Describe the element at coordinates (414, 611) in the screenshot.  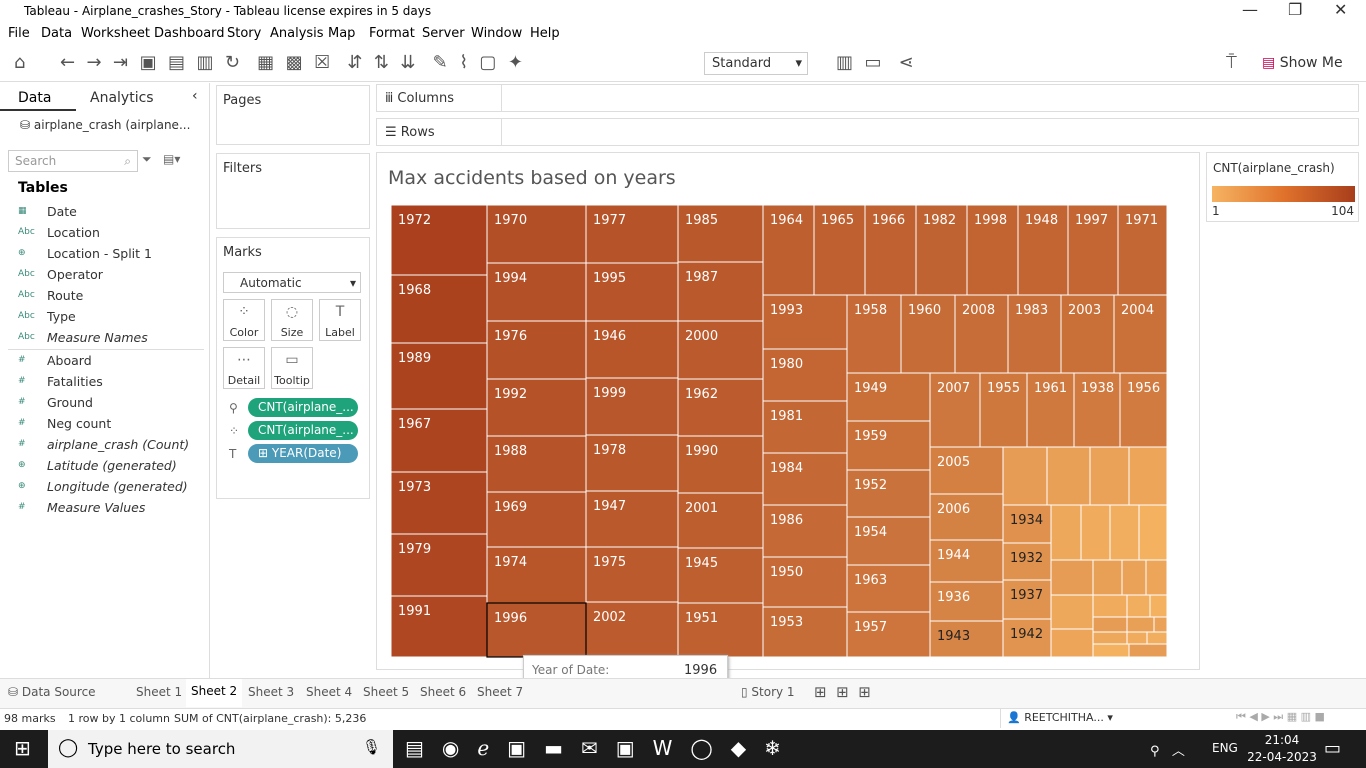
I see `tile-label: 1991` at that location.